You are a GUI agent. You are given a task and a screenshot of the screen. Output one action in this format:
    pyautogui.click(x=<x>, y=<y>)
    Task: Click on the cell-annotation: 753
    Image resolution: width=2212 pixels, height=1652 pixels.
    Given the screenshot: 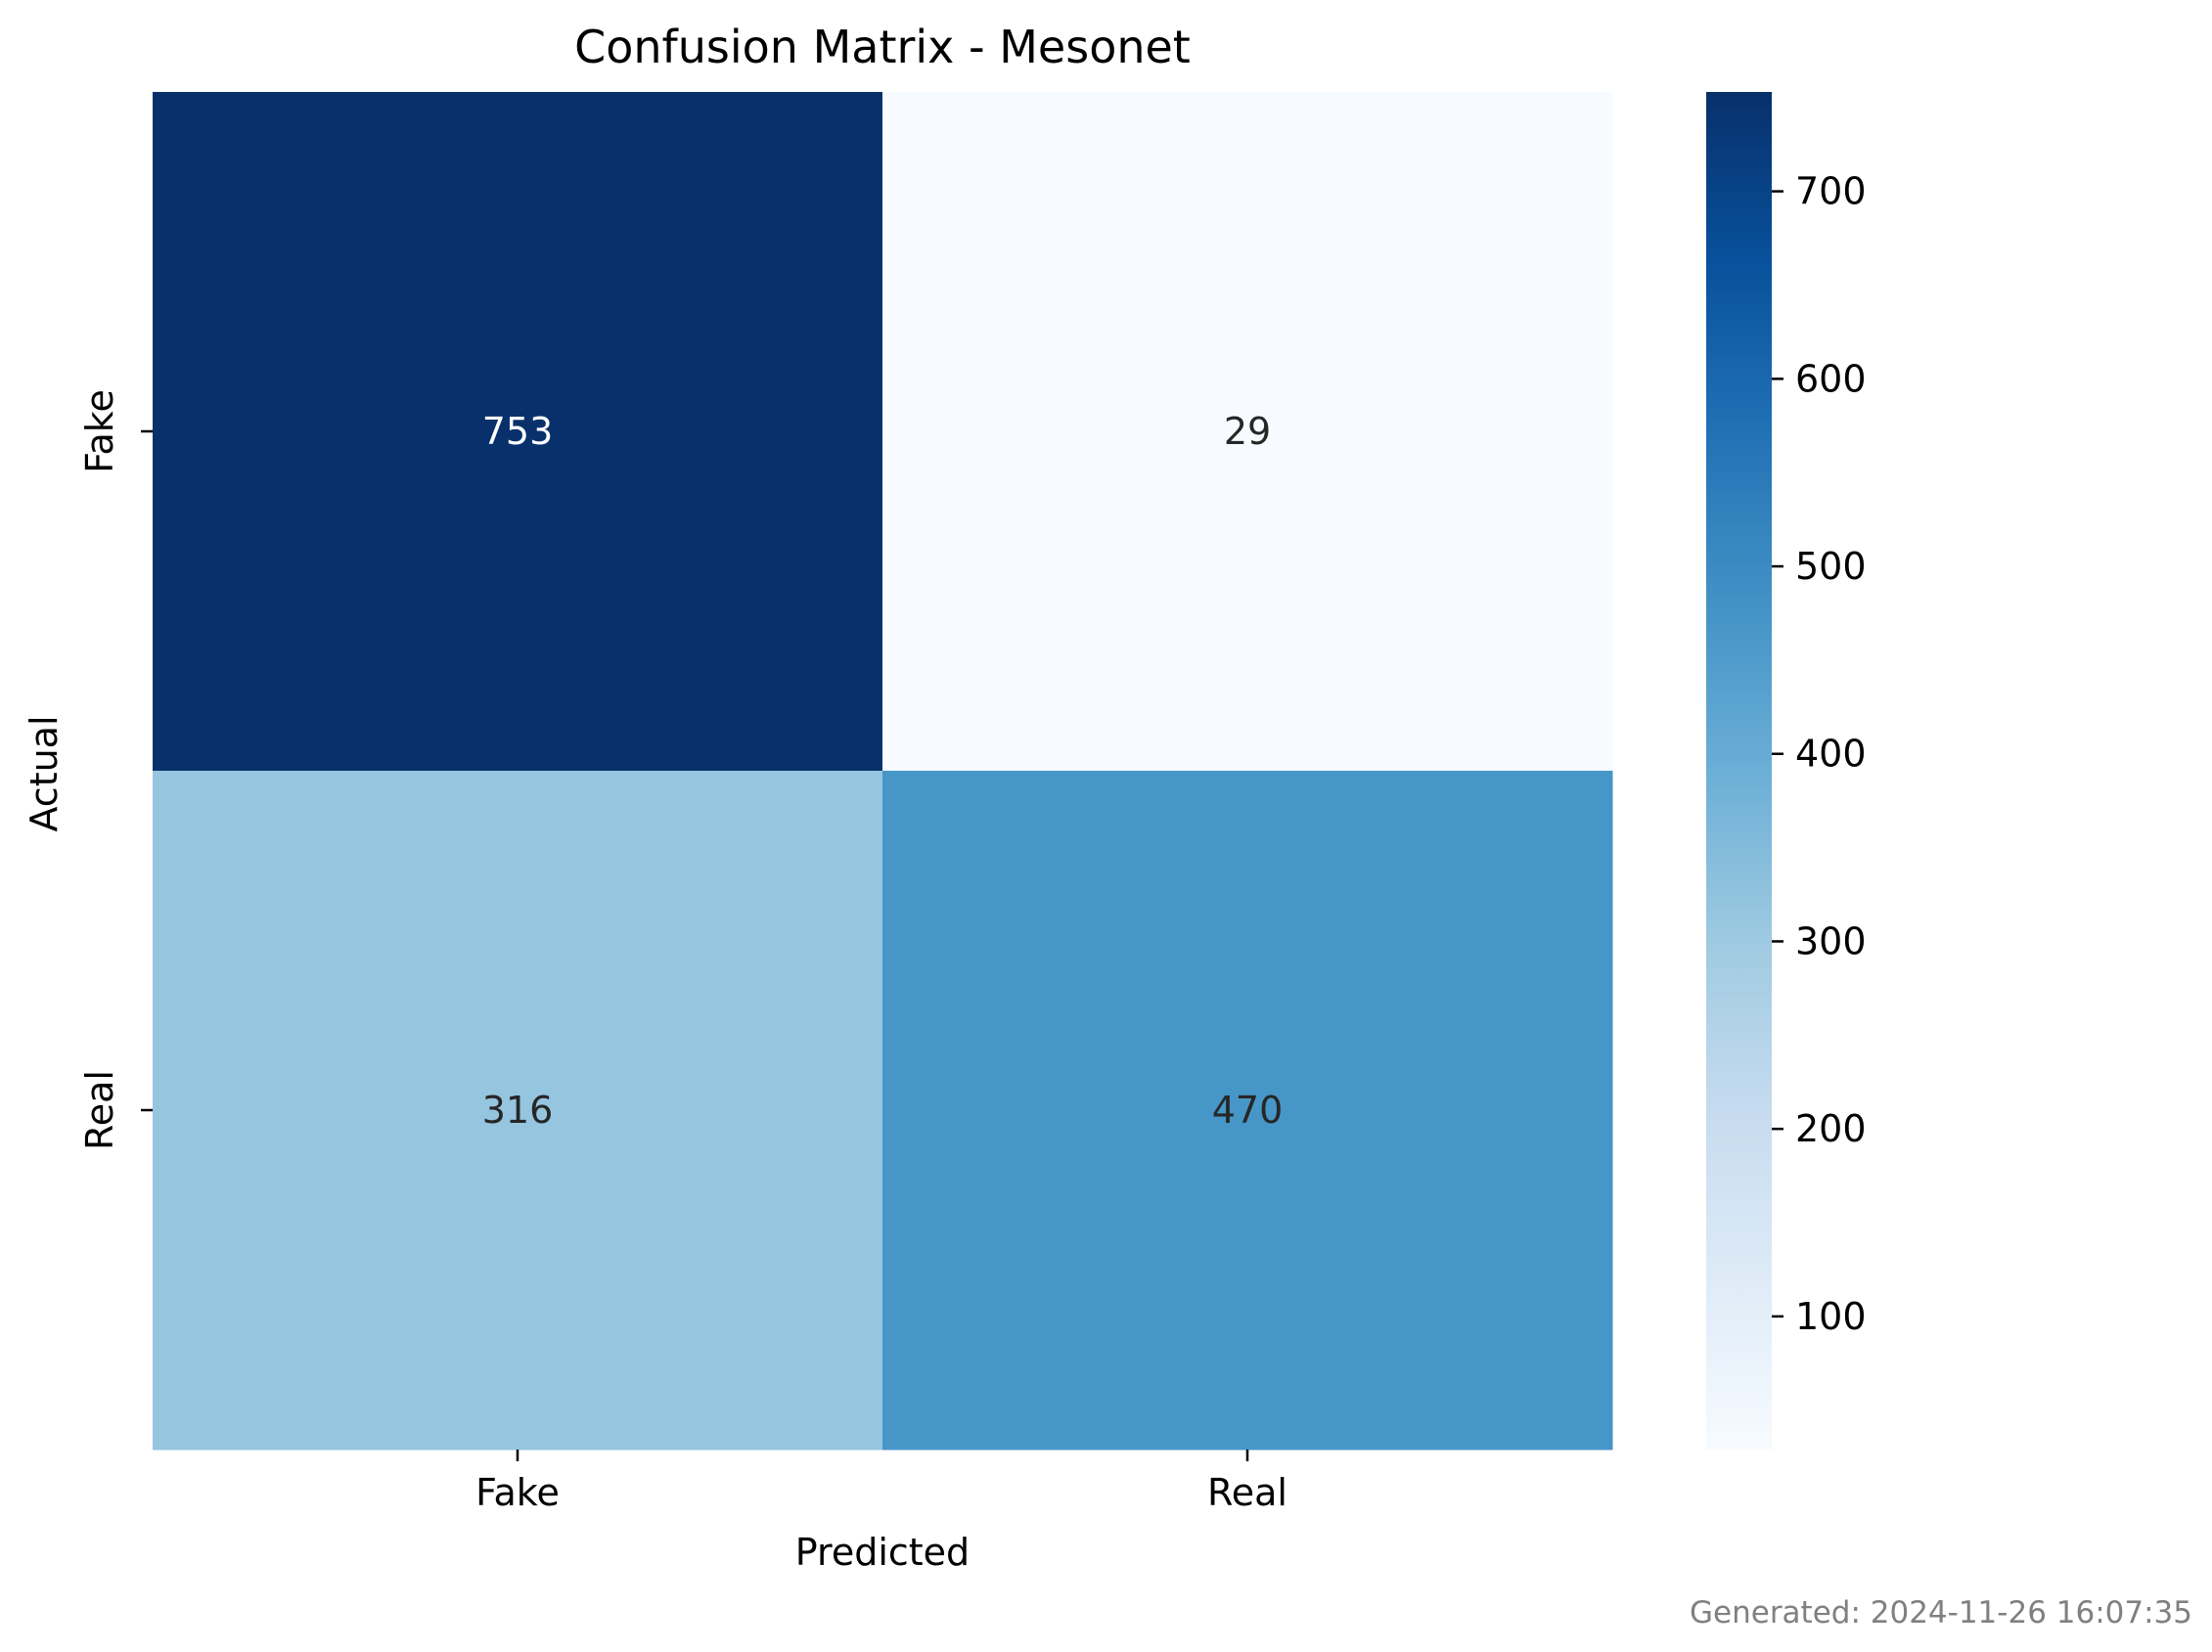 What is the action you would take?
    pyautogui.click(x=518, y=431)
    